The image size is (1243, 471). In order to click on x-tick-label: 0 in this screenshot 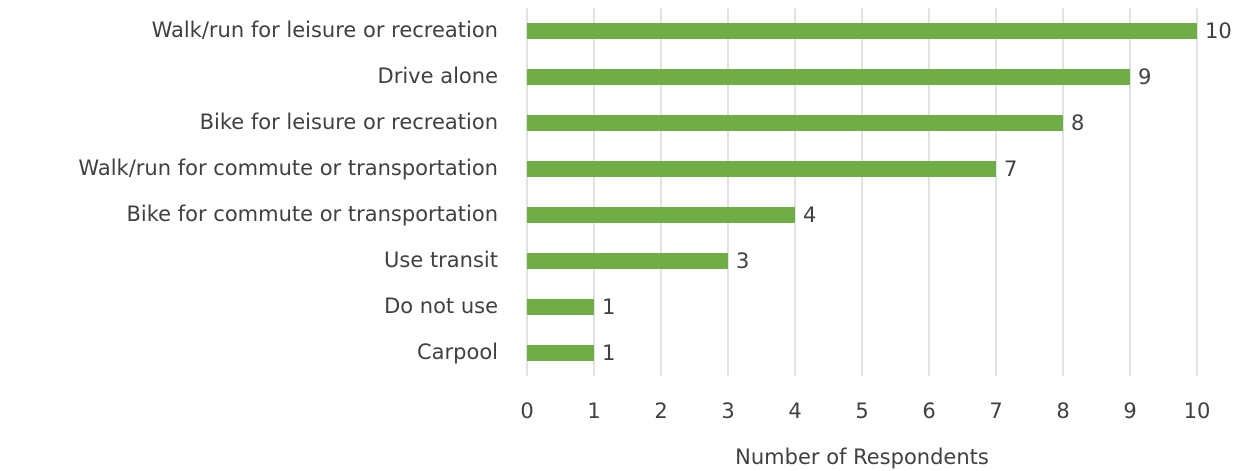, I will do `click(526, 411)`.